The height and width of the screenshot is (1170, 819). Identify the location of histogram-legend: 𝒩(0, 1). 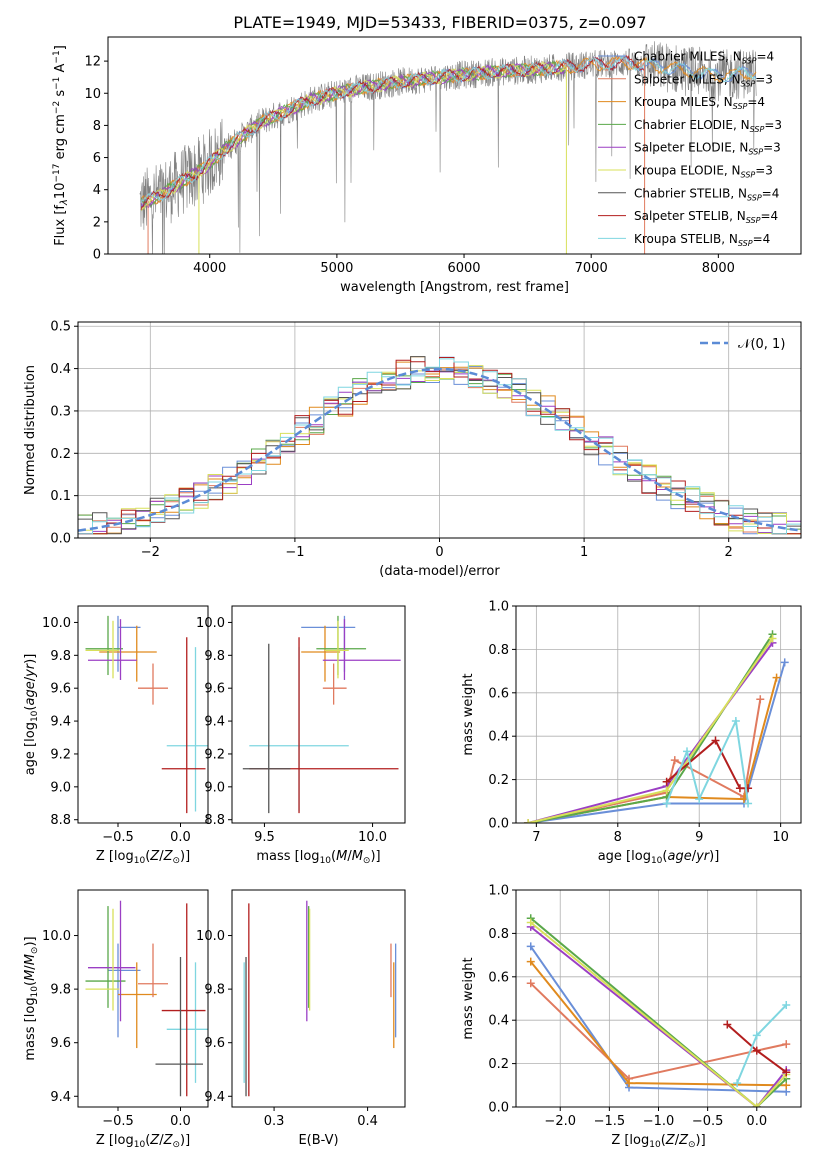
(742, 344).